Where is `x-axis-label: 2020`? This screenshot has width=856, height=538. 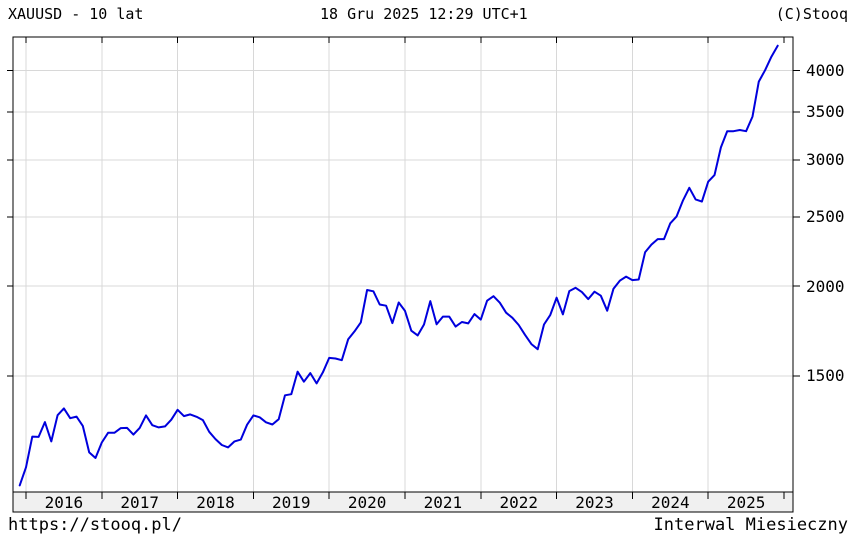
x-axis-label: 2020 is located at coordinates (367, 502).